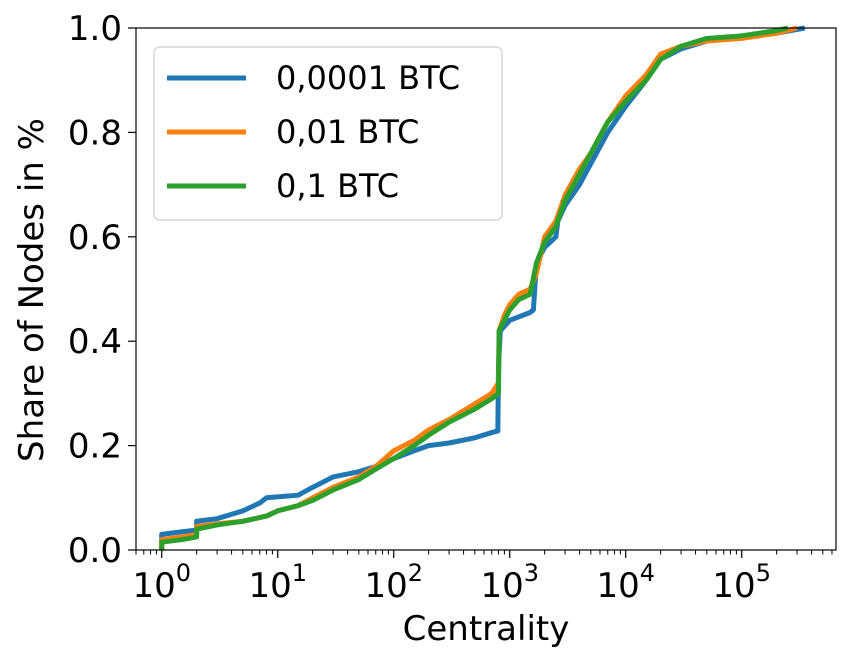 The width and height of the screenshot is (850, 662). Describe the element at coordinates (501, 586) in the screenshot. I see `x-tick-base-3: 10` at that location.